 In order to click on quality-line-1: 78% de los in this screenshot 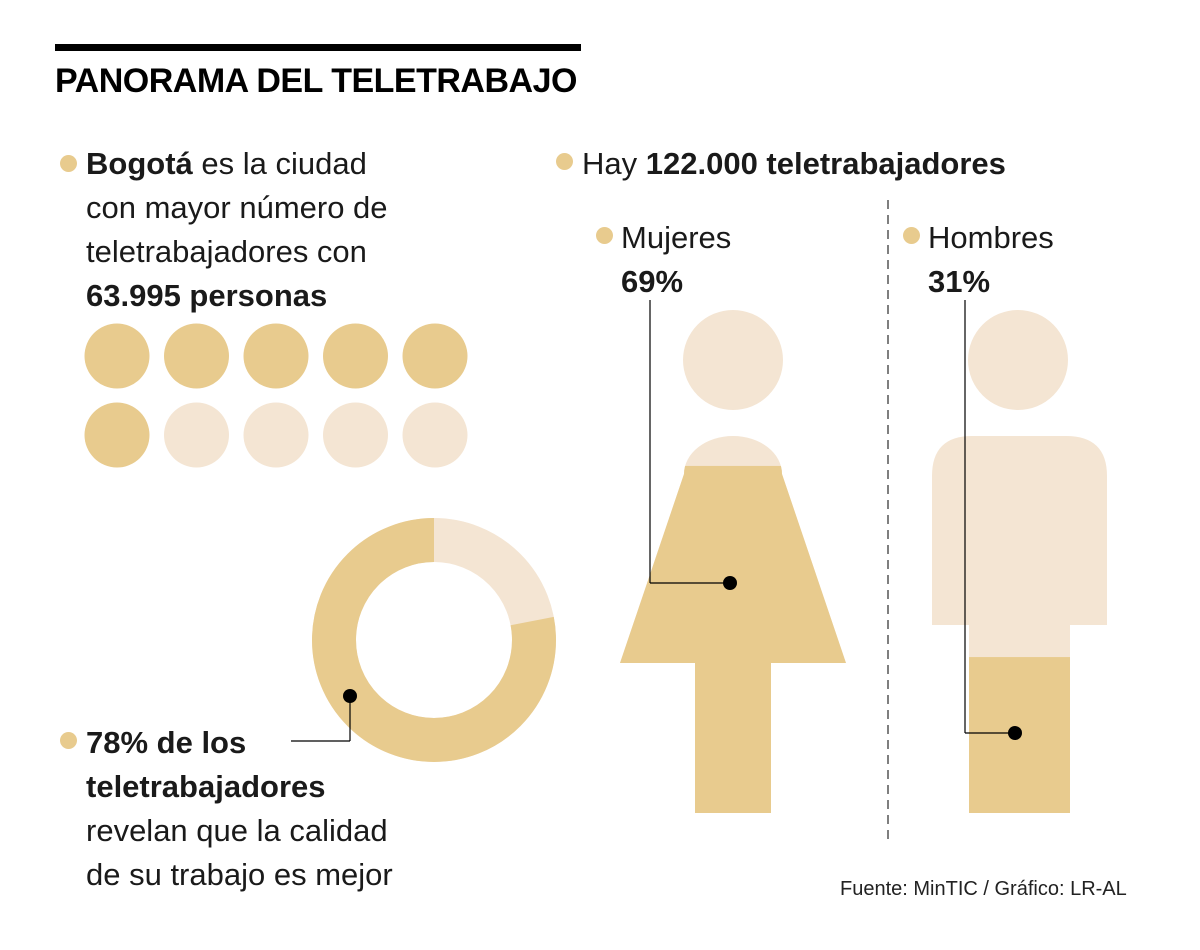, I will do `click(166, 742)`.